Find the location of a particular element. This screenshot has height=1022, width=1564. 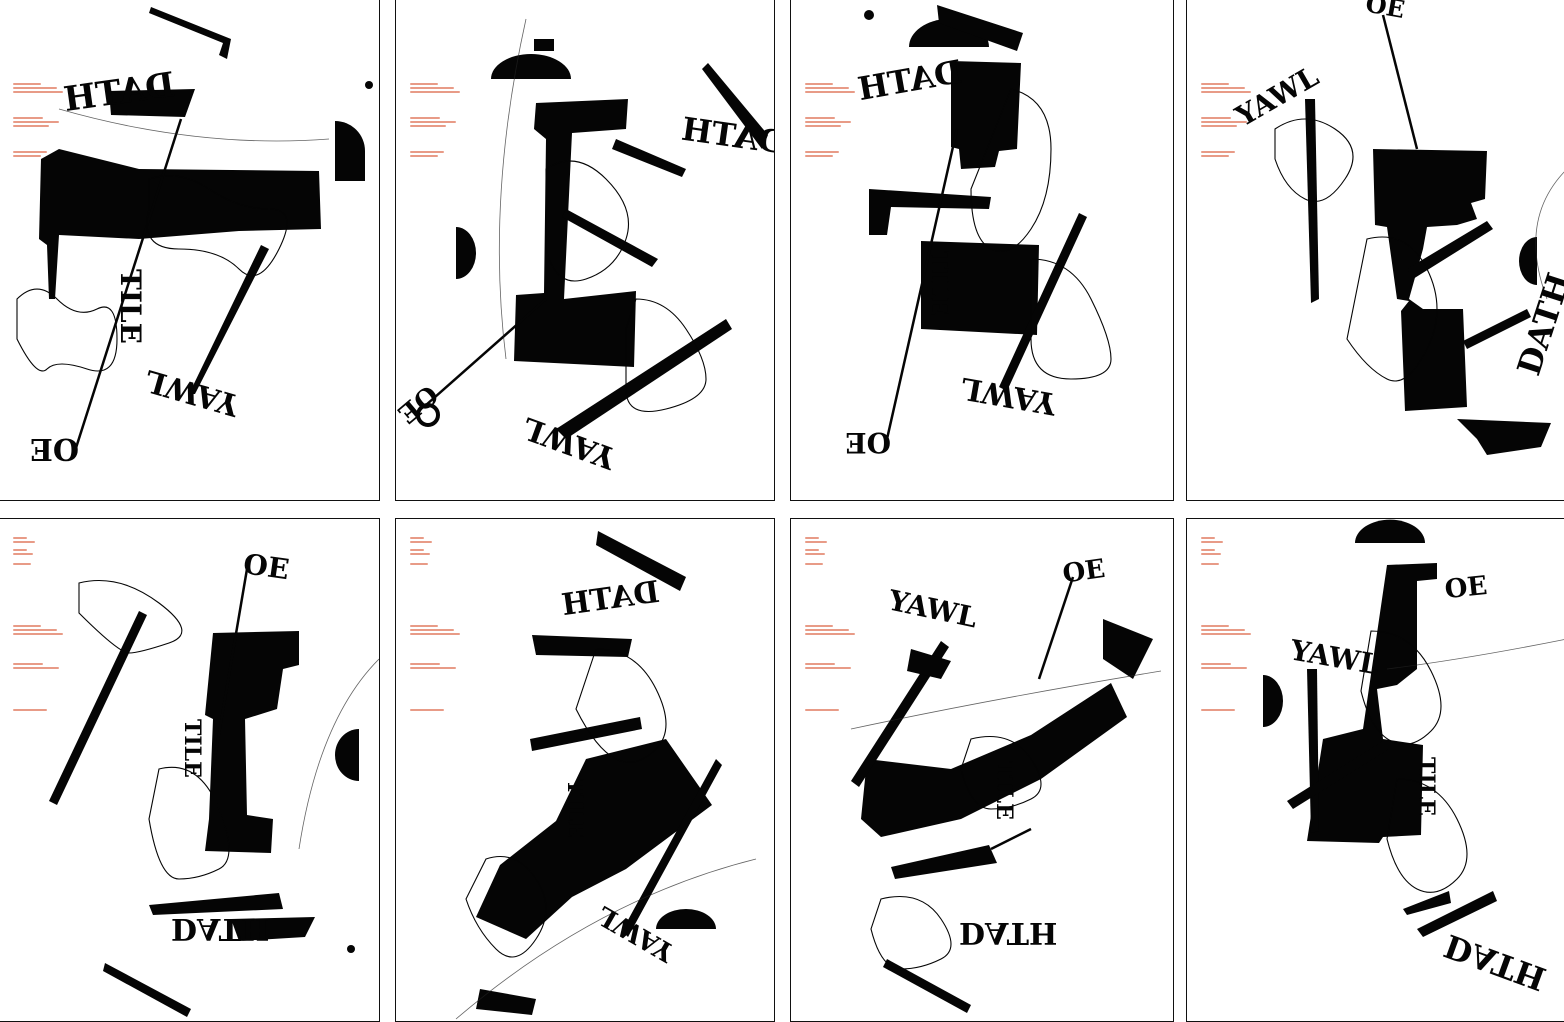

poster-8: OE YAWL TILE DATH is located at coordinates (1375, 770).